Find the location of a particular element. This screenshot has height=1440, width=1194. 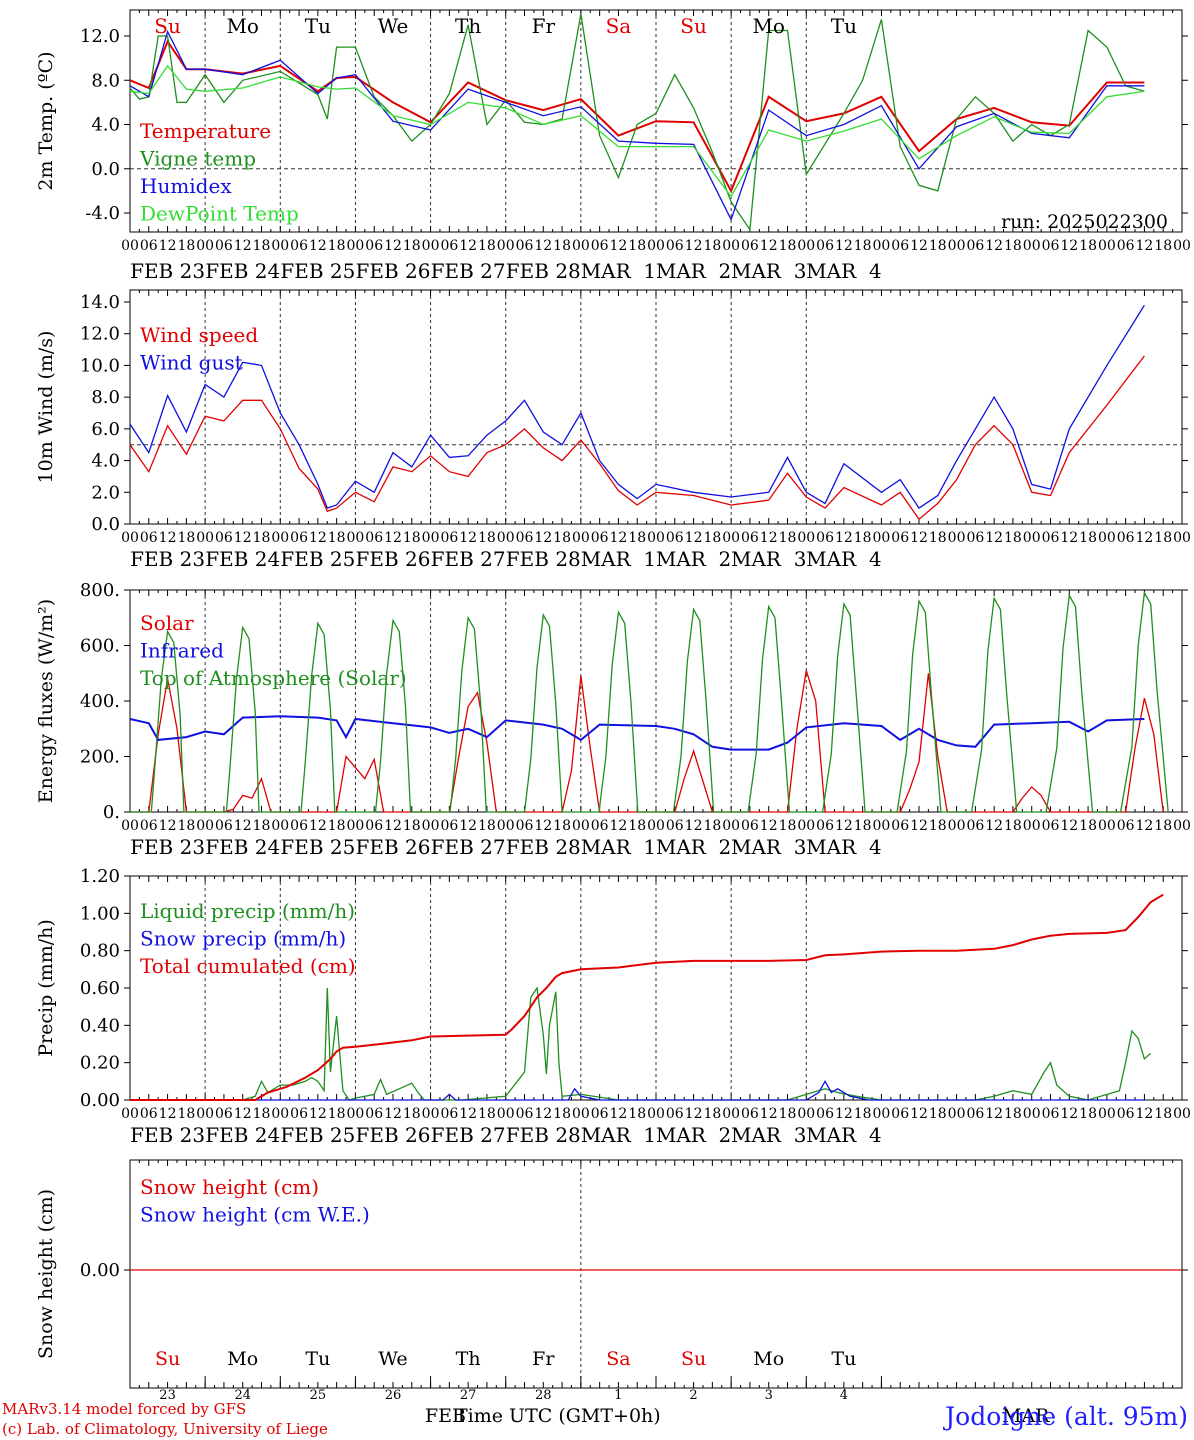

legend-entry: DewPoint Temp is located at coordinates (219, 214).